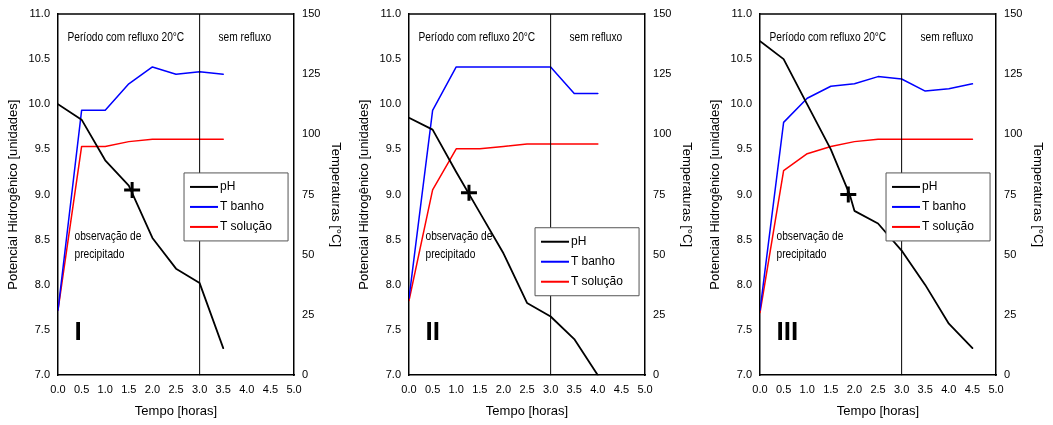  What do you see at coordinates (78, 331) in the screenshot?
I see `text: I` at bounding box center [78, 331].